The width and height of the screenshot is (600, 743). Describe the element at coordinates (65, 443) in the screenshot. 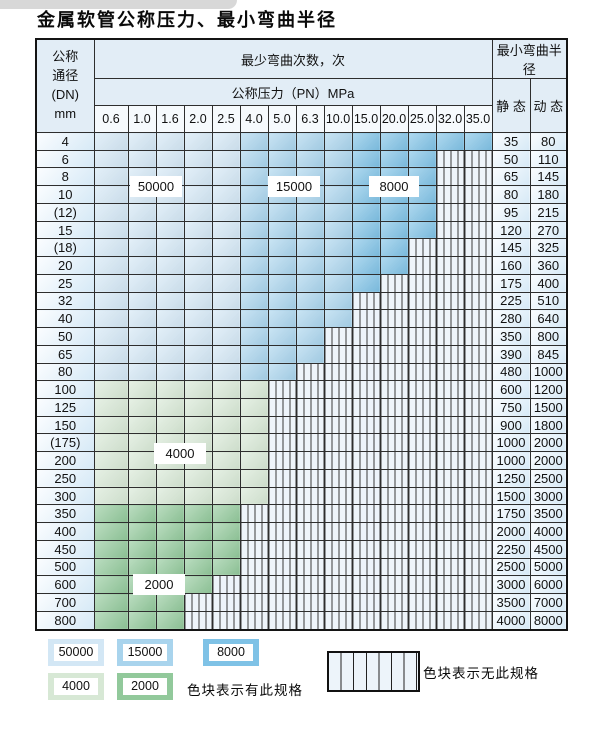

I see `dn-cell: (175)` at that location.